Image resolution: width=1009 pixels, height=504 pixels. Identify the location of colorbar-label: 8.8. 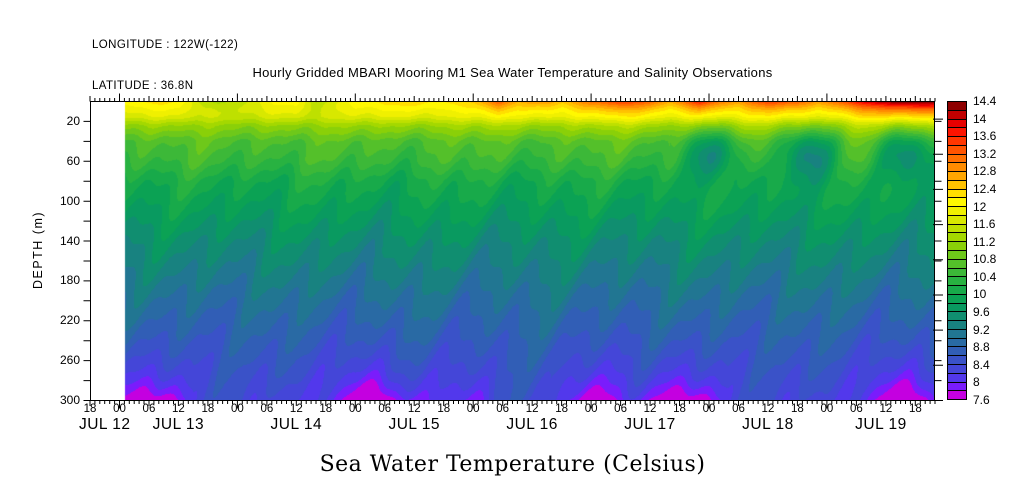
(981, 347).